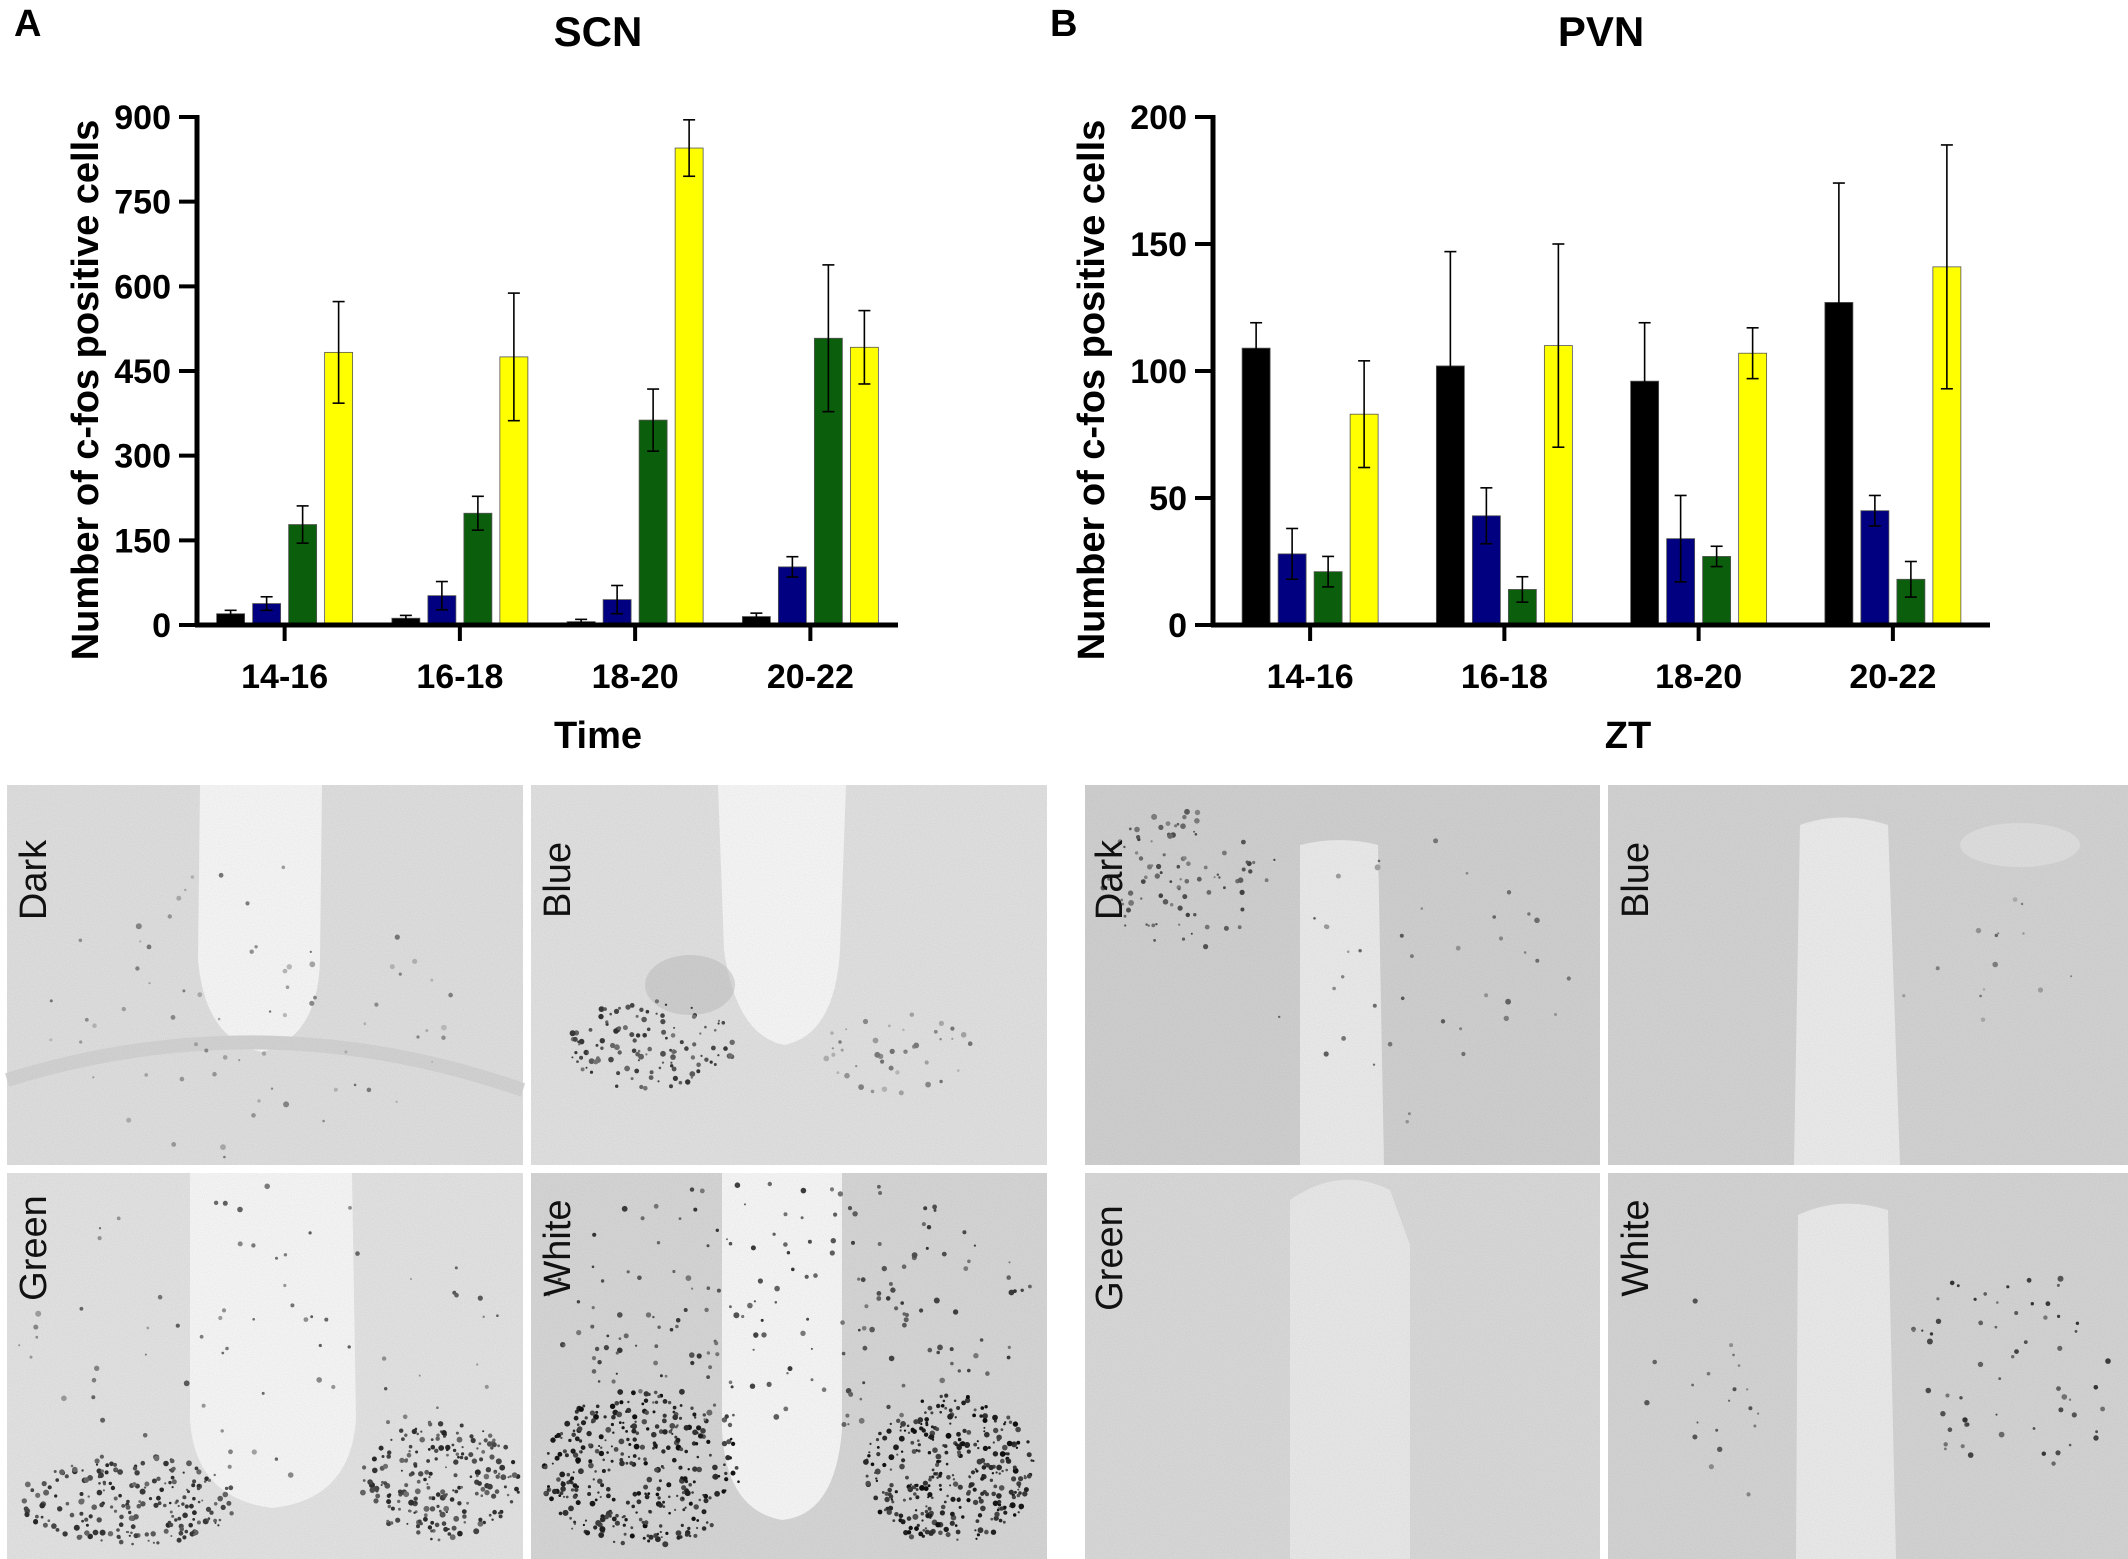 Image resolution: width=2128 pixels, height=1559 pixels. What do you see at coordinates (789, 975) in the screenshot?
I see `micrograph-scn-blue: Blue` at bounding box center [789, 975].